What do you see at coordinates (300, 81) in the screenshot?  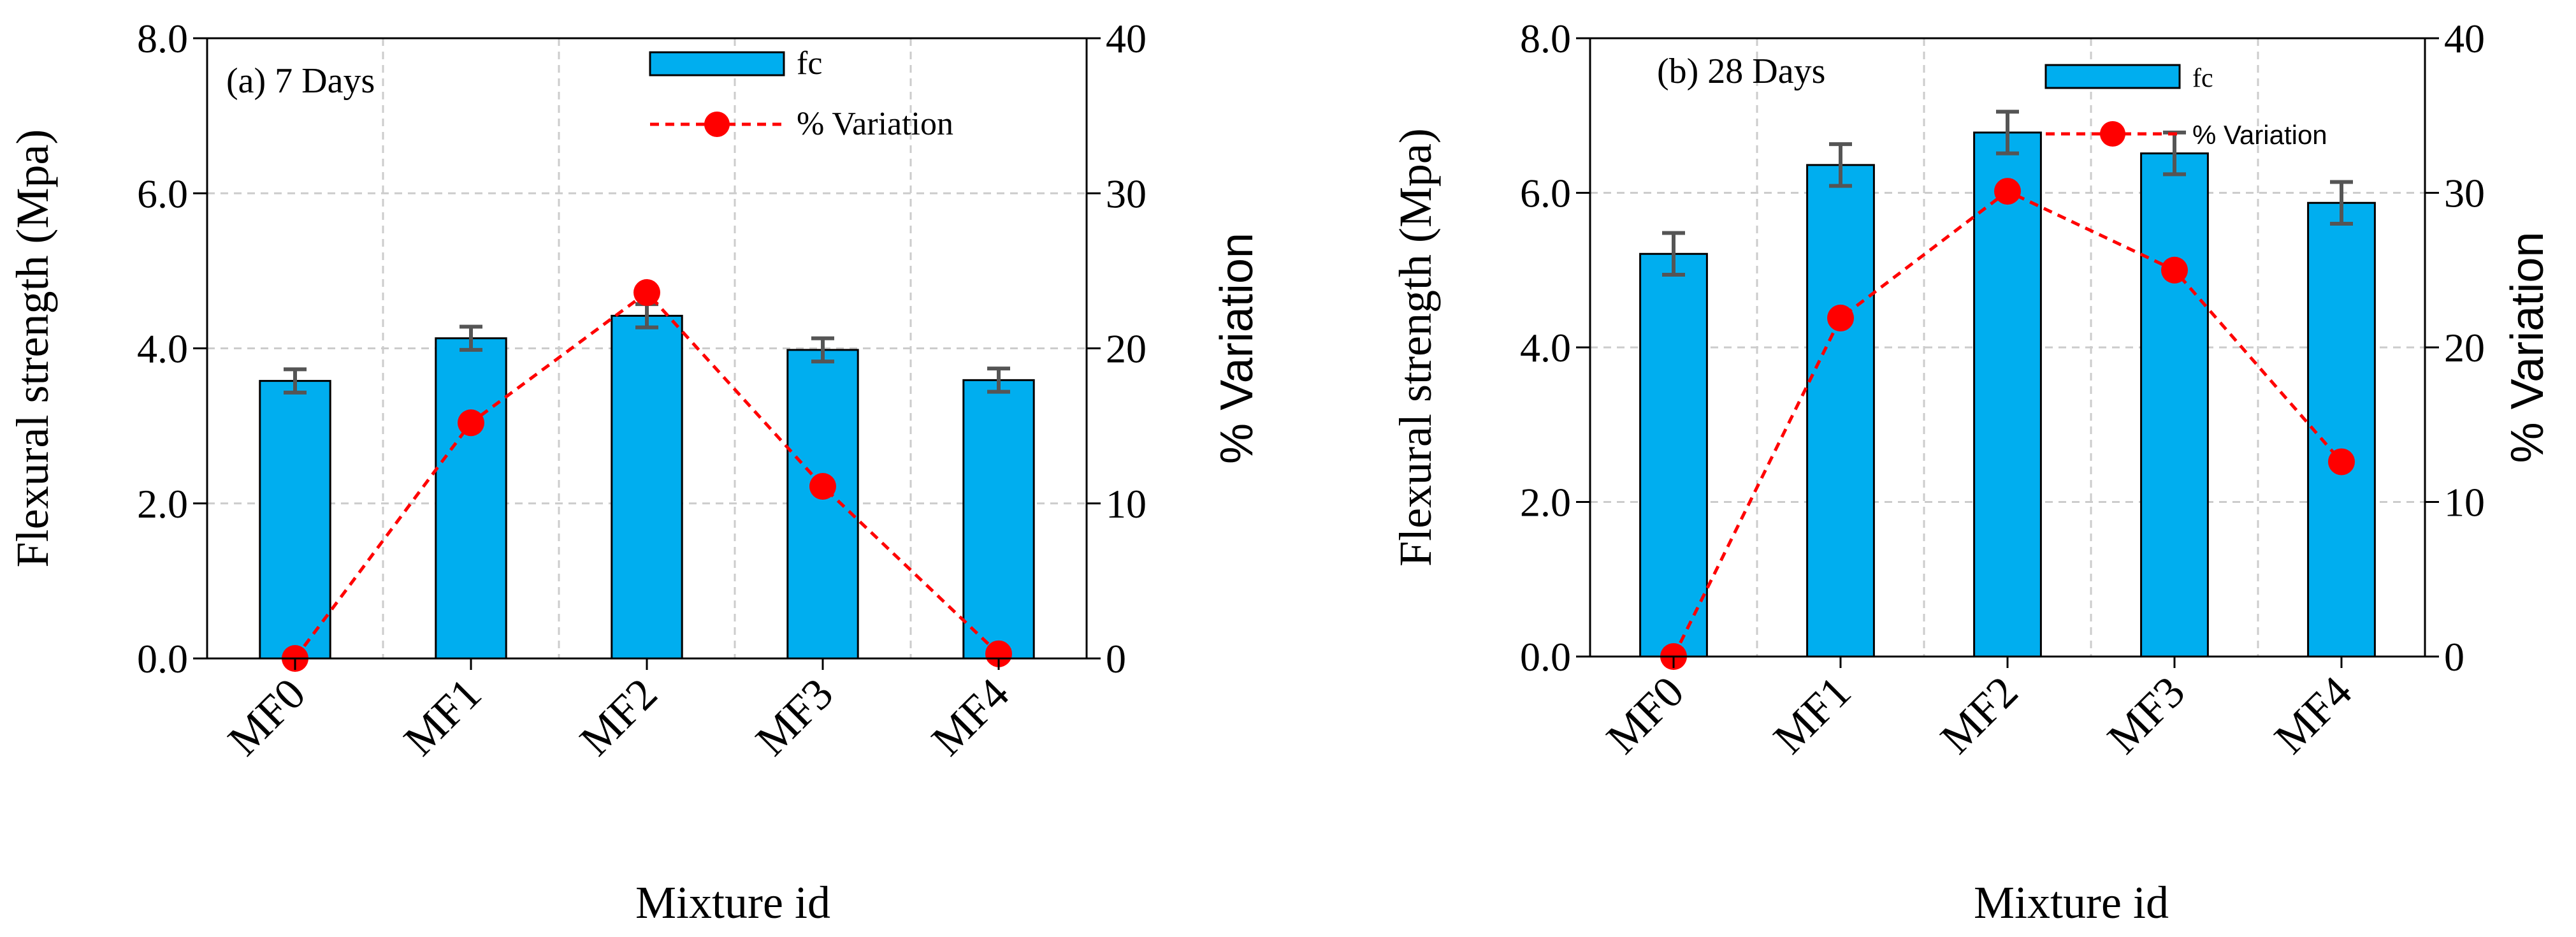 I see `panel-title: (a) 7 Days` at bounding box center [300, 81].